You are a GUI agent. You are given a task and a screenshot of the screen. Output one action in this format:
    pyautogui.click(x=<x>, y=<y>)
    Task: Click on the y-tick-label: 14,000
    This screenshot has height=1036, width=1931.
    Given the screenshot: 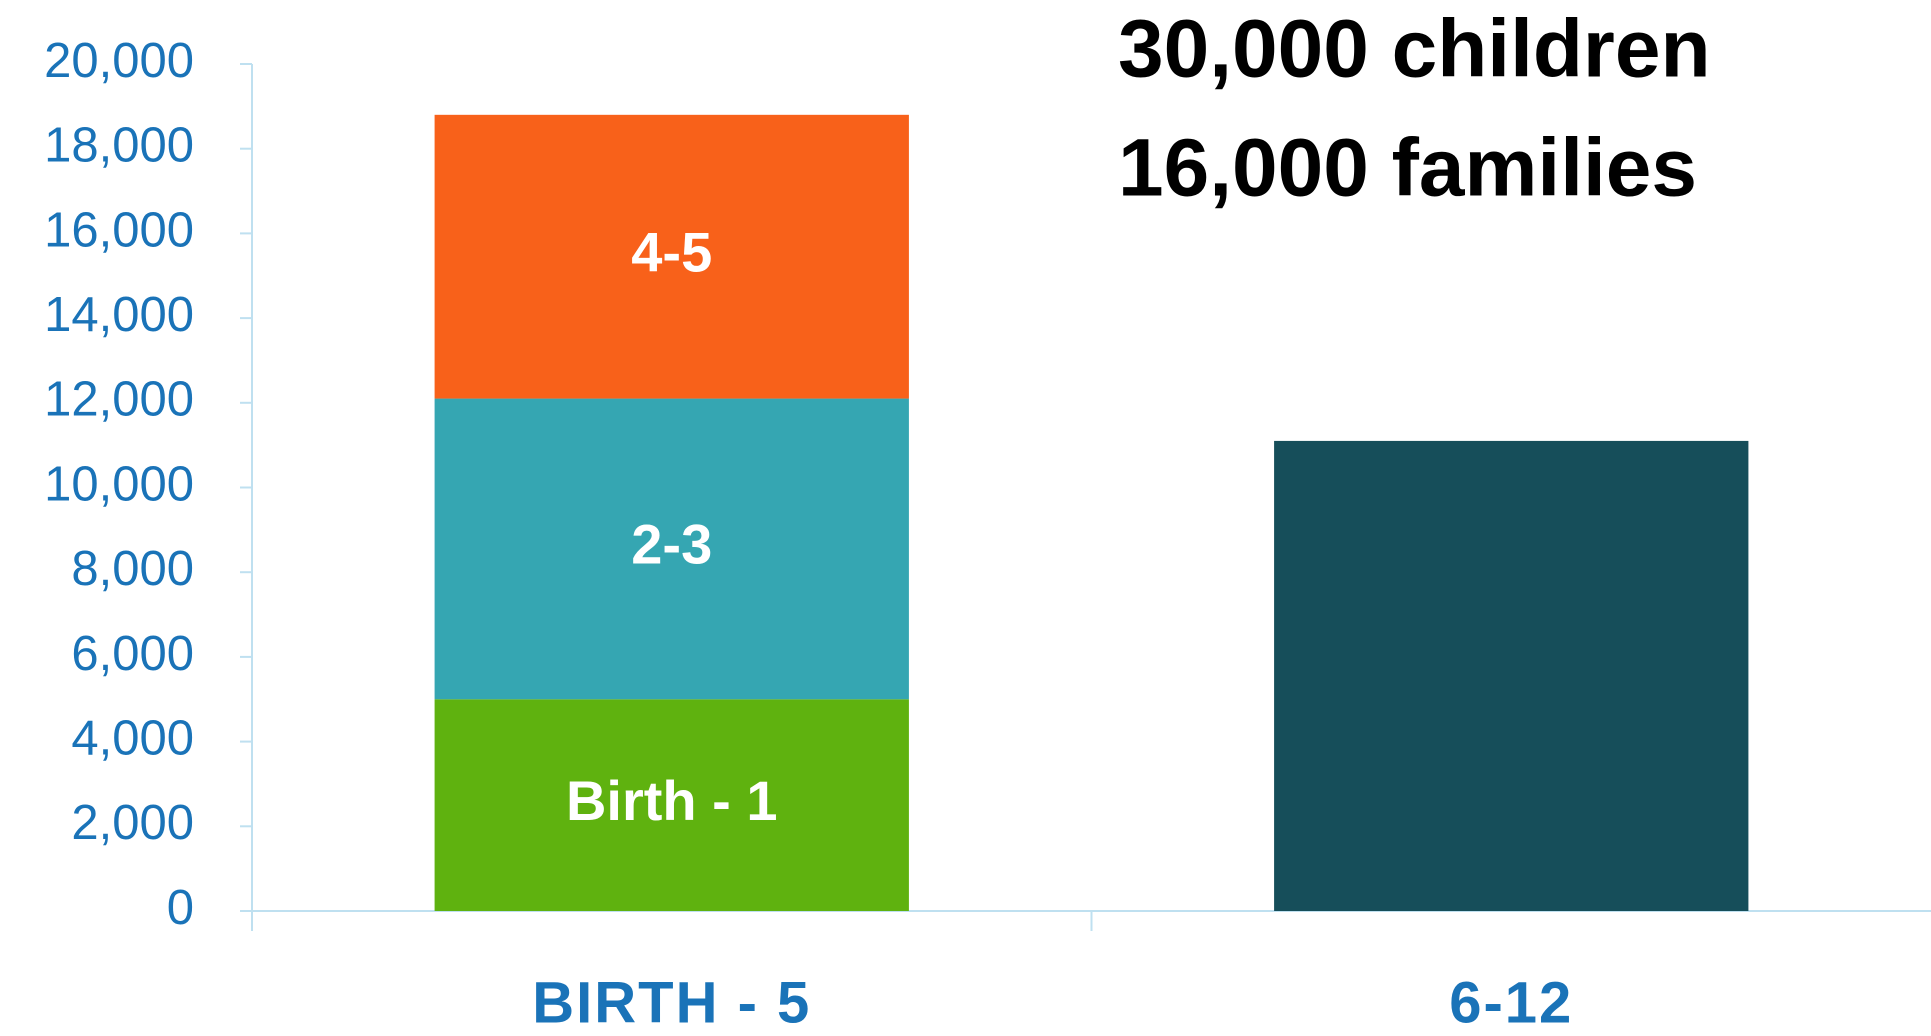 What is the action you would take?
    pyautogui.click(x=119, y=315)
    